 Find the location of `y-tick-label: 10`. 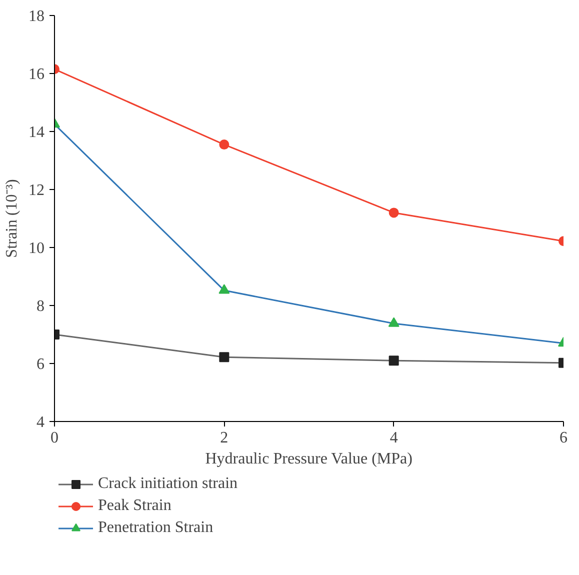

y-tick-label: 10 is located at coordinates (36, 248).